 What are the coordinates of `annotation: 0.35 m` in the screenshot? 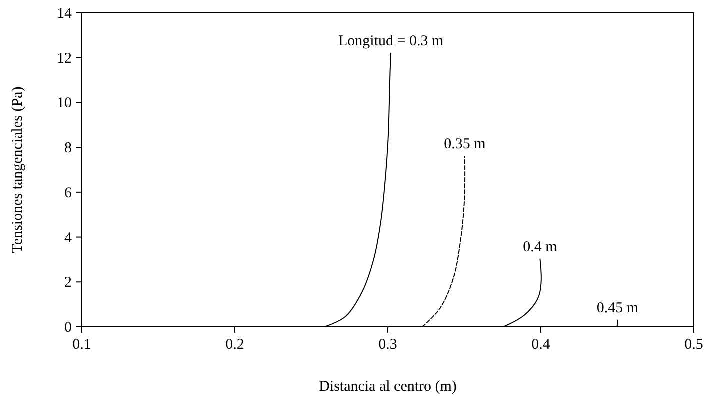 It's located at (465, 144).